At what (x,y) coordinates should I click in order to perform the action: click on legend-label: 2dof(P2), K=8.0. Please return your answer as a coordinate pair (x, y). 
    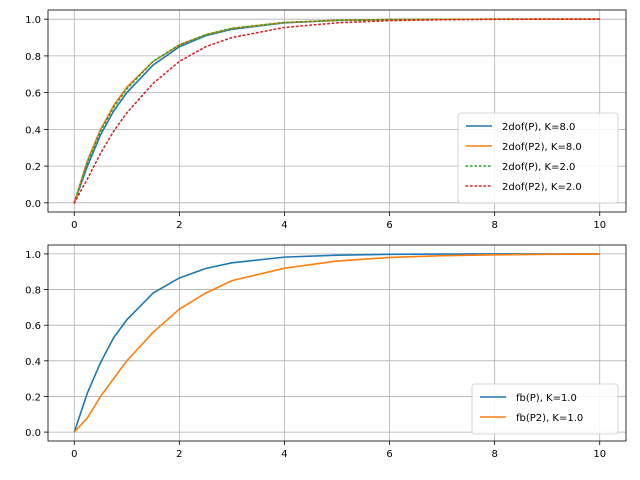
    Looking at the image, I should click on (542, 147).